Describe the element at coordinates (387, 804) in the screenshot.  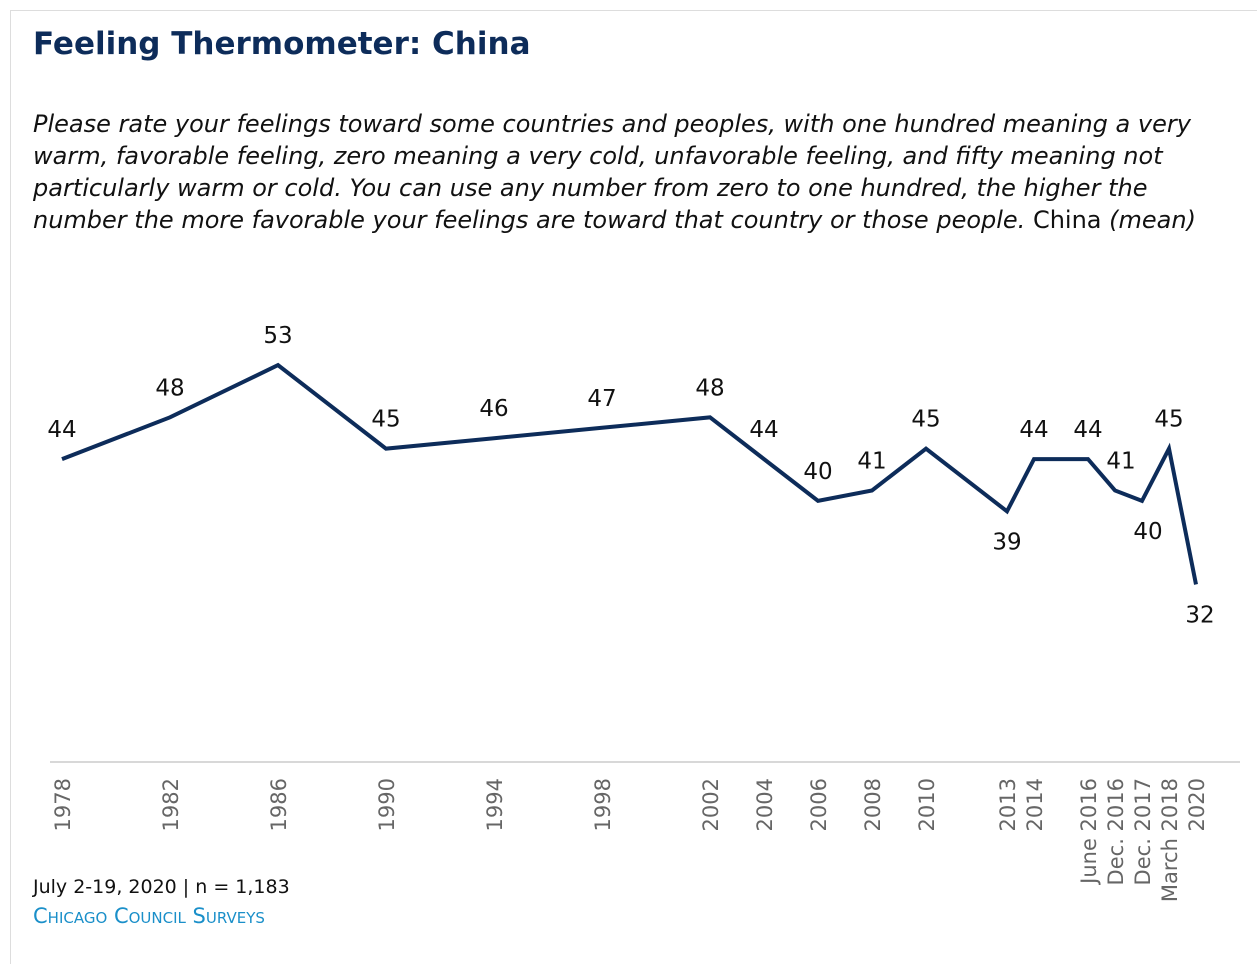
I see `x-tick-label: 1990` at that location.